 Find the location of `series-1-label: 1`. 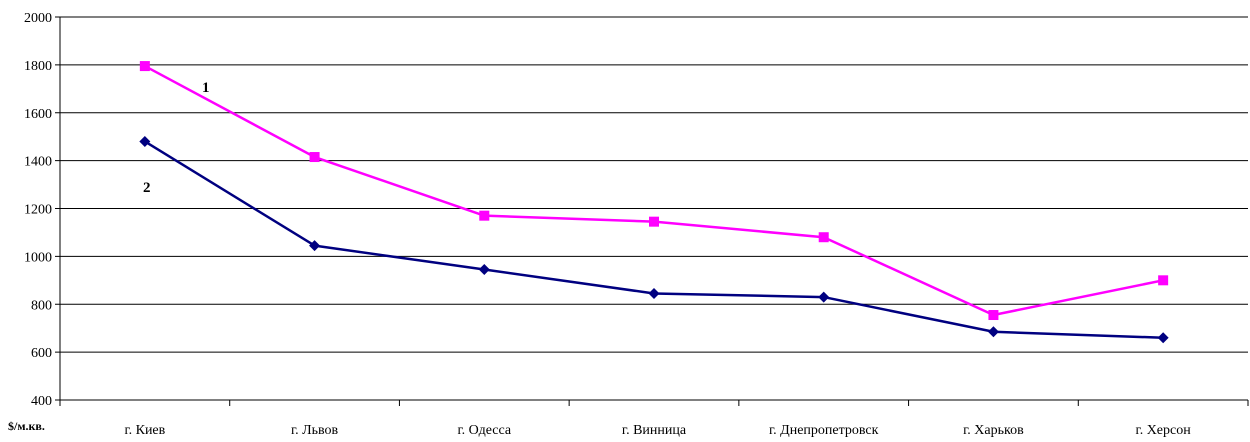

series-1-label: 1 is located at coordinates (206, 88).